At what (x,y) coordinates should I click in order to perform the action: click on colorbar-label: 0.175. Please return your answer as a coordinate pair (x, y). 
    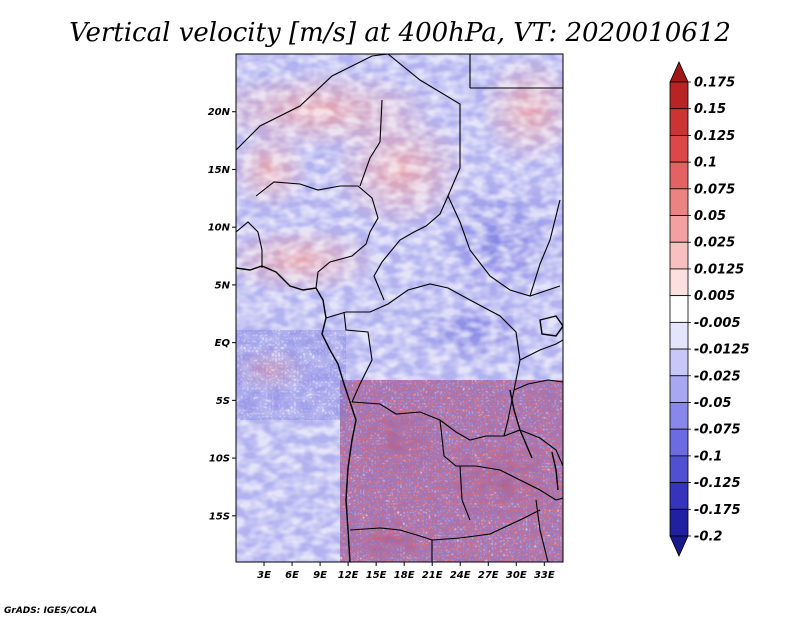
    Looking at the image, I should click on (714, 83).